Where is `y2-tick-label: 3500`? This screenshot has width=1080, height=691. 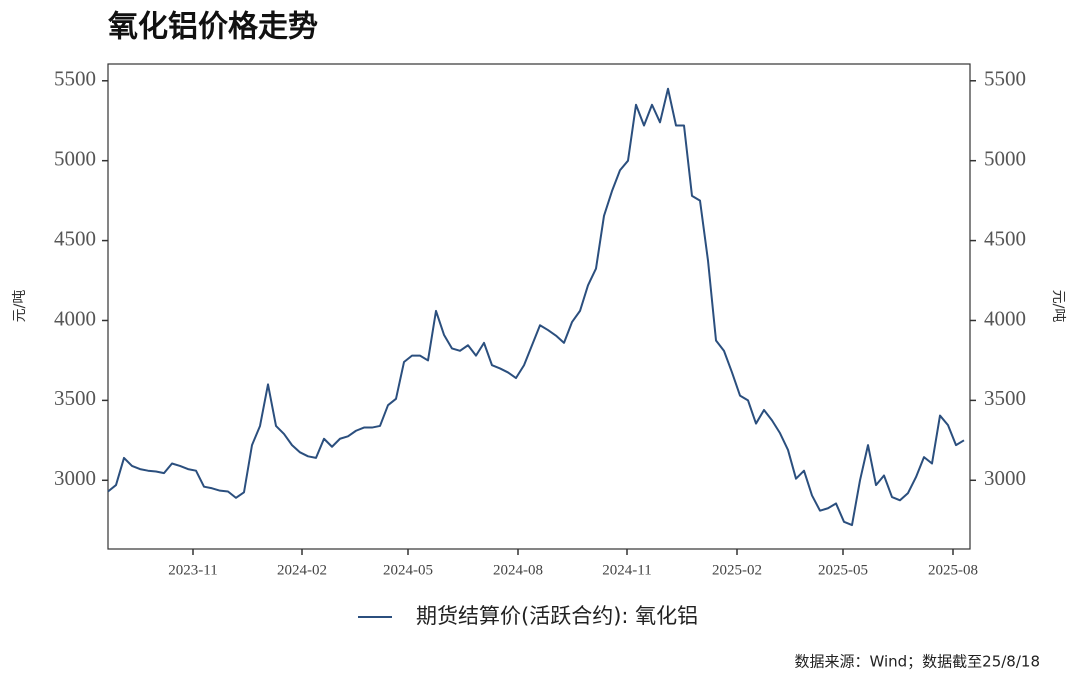
y2-tick-label: 3500 is located at coordinates (1005, 398).